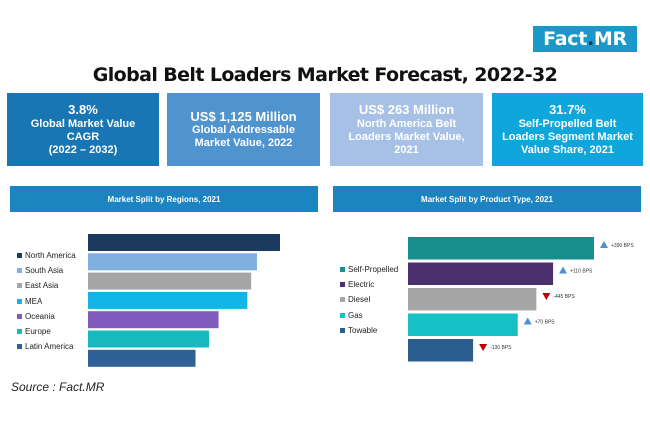 The image size is (650, 443). I want to click on region-legend-item: North America, so click(46, 255).